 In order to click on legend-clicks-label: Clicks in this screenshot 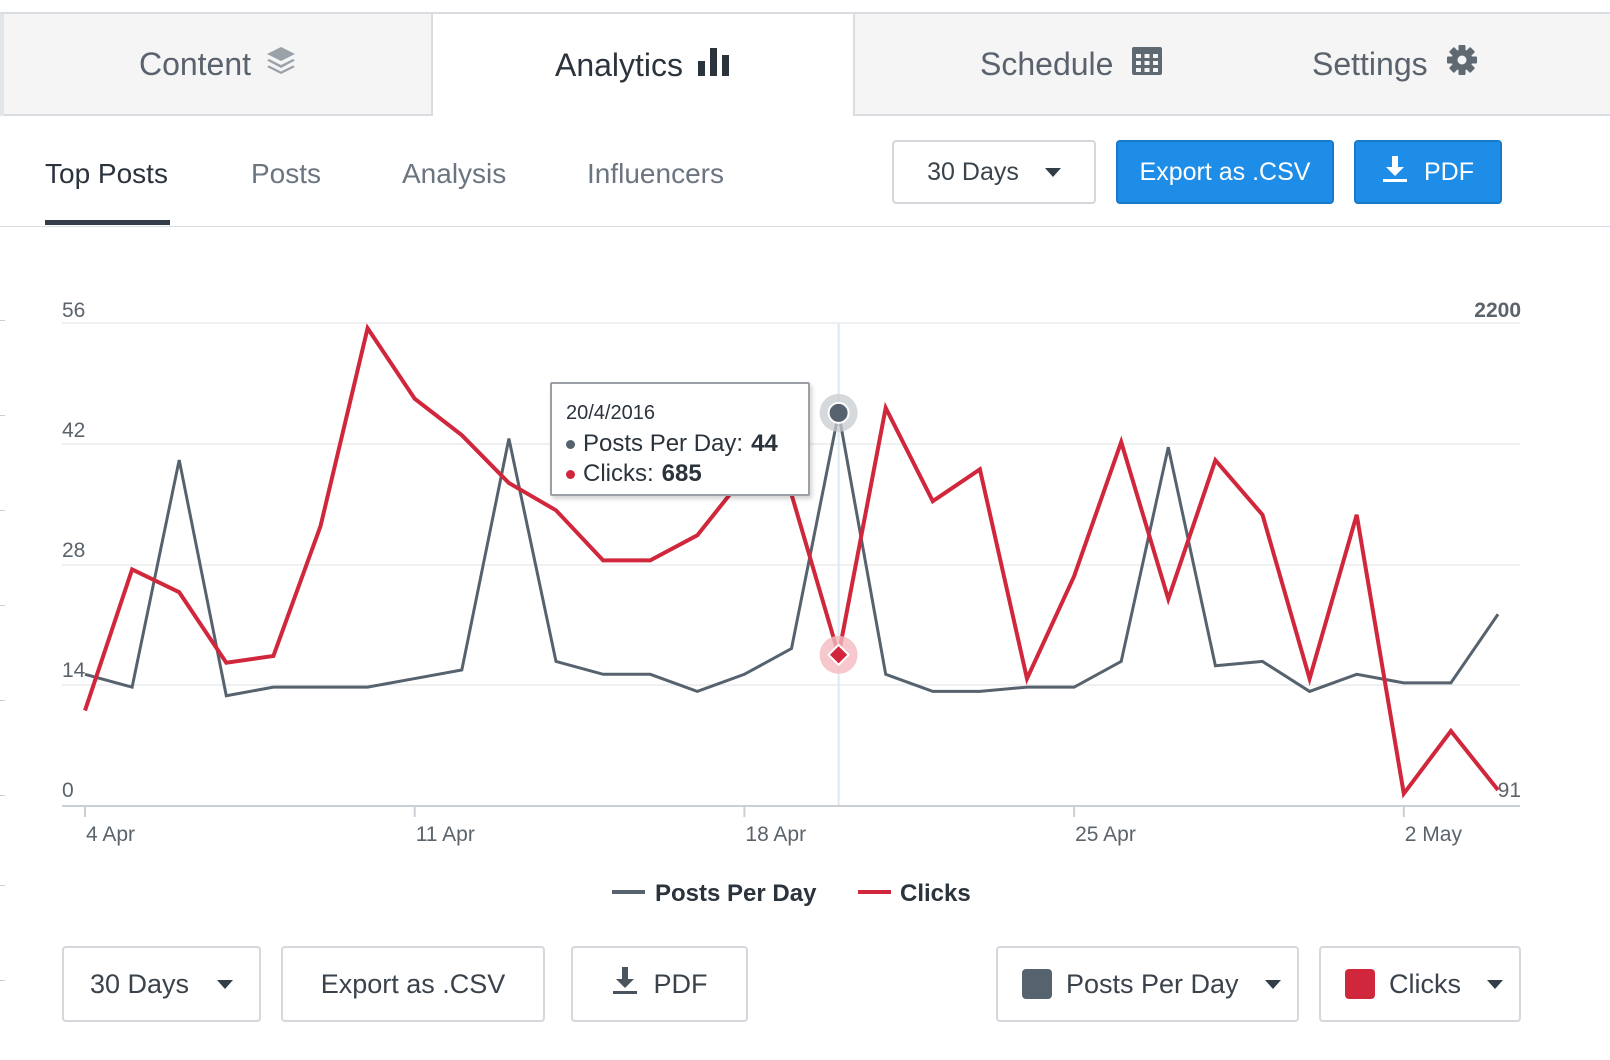, I will do `click(935, 893)`.